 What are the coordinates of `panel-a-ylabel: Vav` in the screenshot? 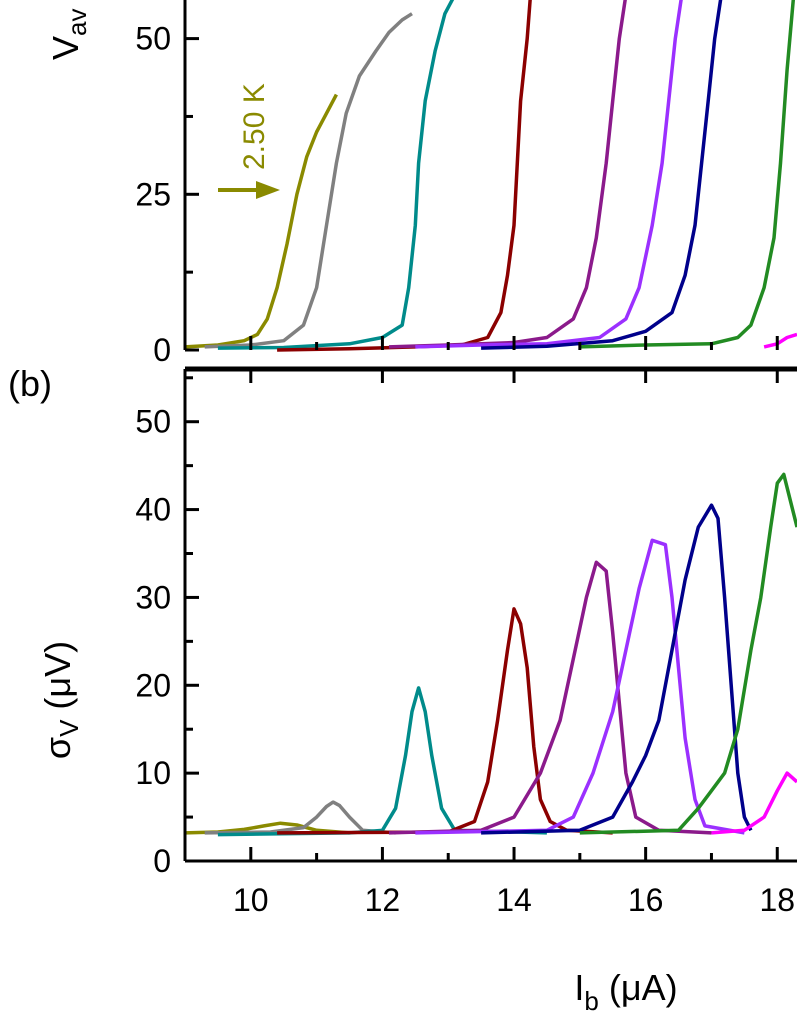 It's located at (68, 34).